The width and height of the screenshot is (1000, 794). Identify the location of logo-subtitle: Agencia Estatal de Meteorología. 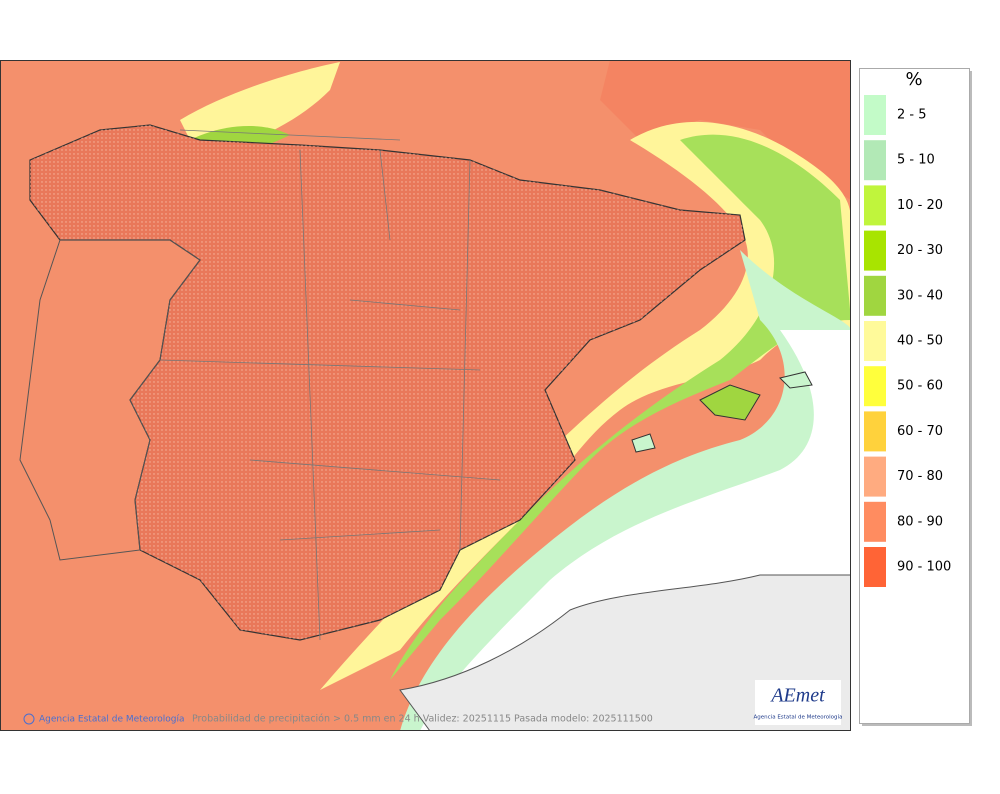
(798, 717).